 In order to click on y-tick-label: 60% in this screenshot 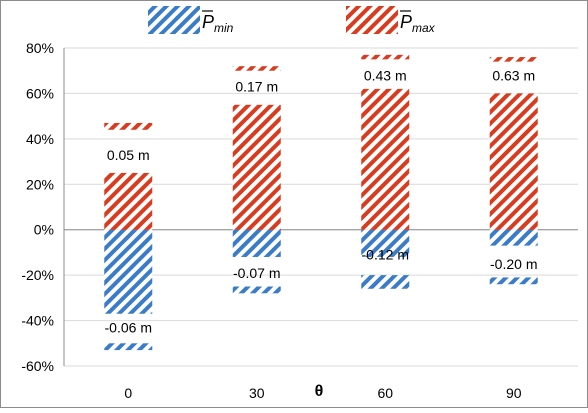, I will do `click(40, 93)`.